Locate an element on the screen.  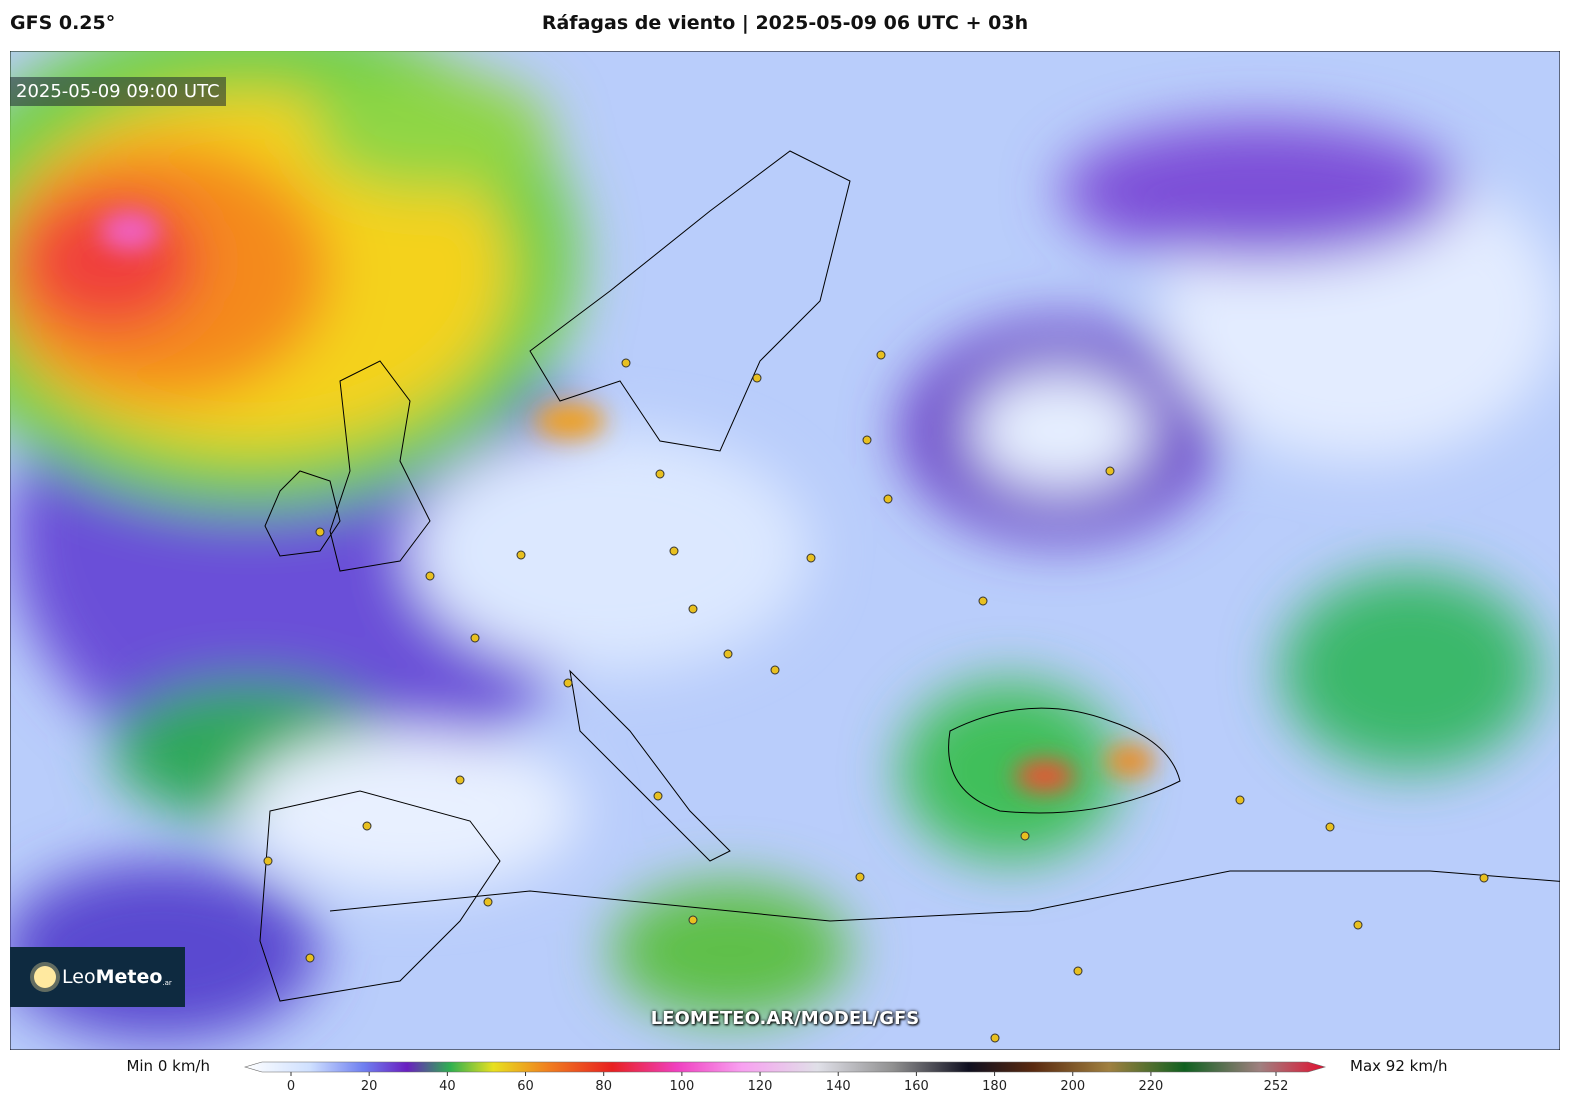
watermark: LEOMETEO.AR/MODEL/GFS is located at coordinates (785, 1018).